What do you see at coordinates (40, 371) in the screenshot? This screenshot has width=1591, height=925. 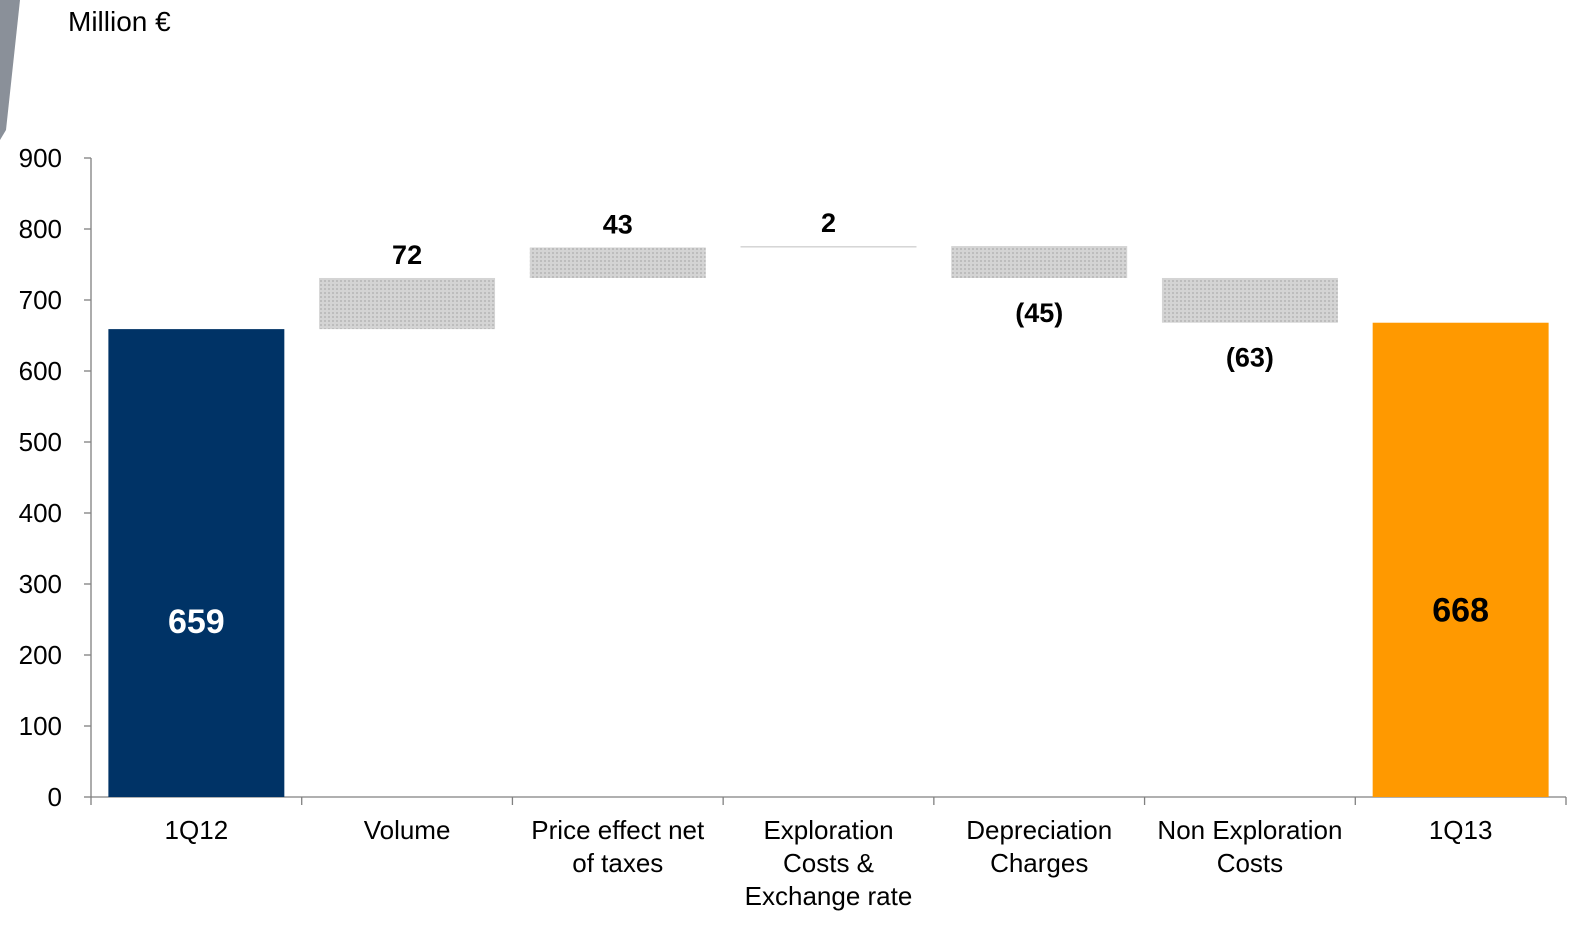 I see `y-tick-label: 600` at bounding box center [40, 371].